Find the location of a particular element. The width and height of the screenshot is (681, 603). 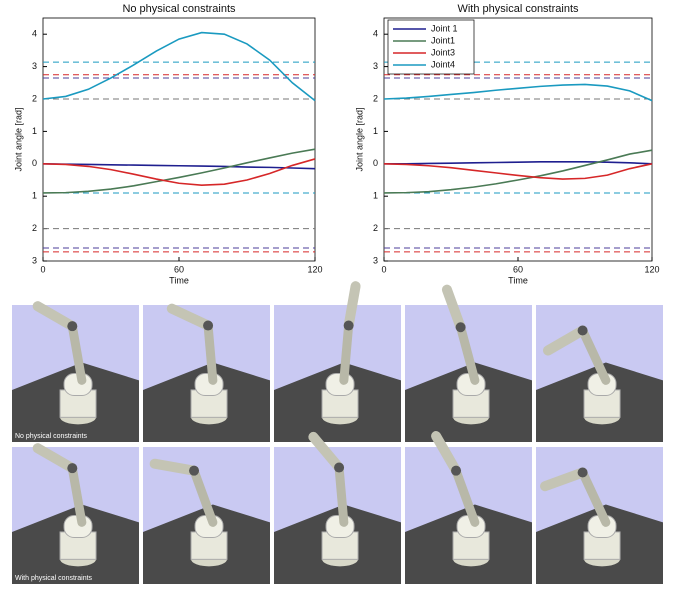

legend-label: Joint1 is located at coordinates (443, 40).